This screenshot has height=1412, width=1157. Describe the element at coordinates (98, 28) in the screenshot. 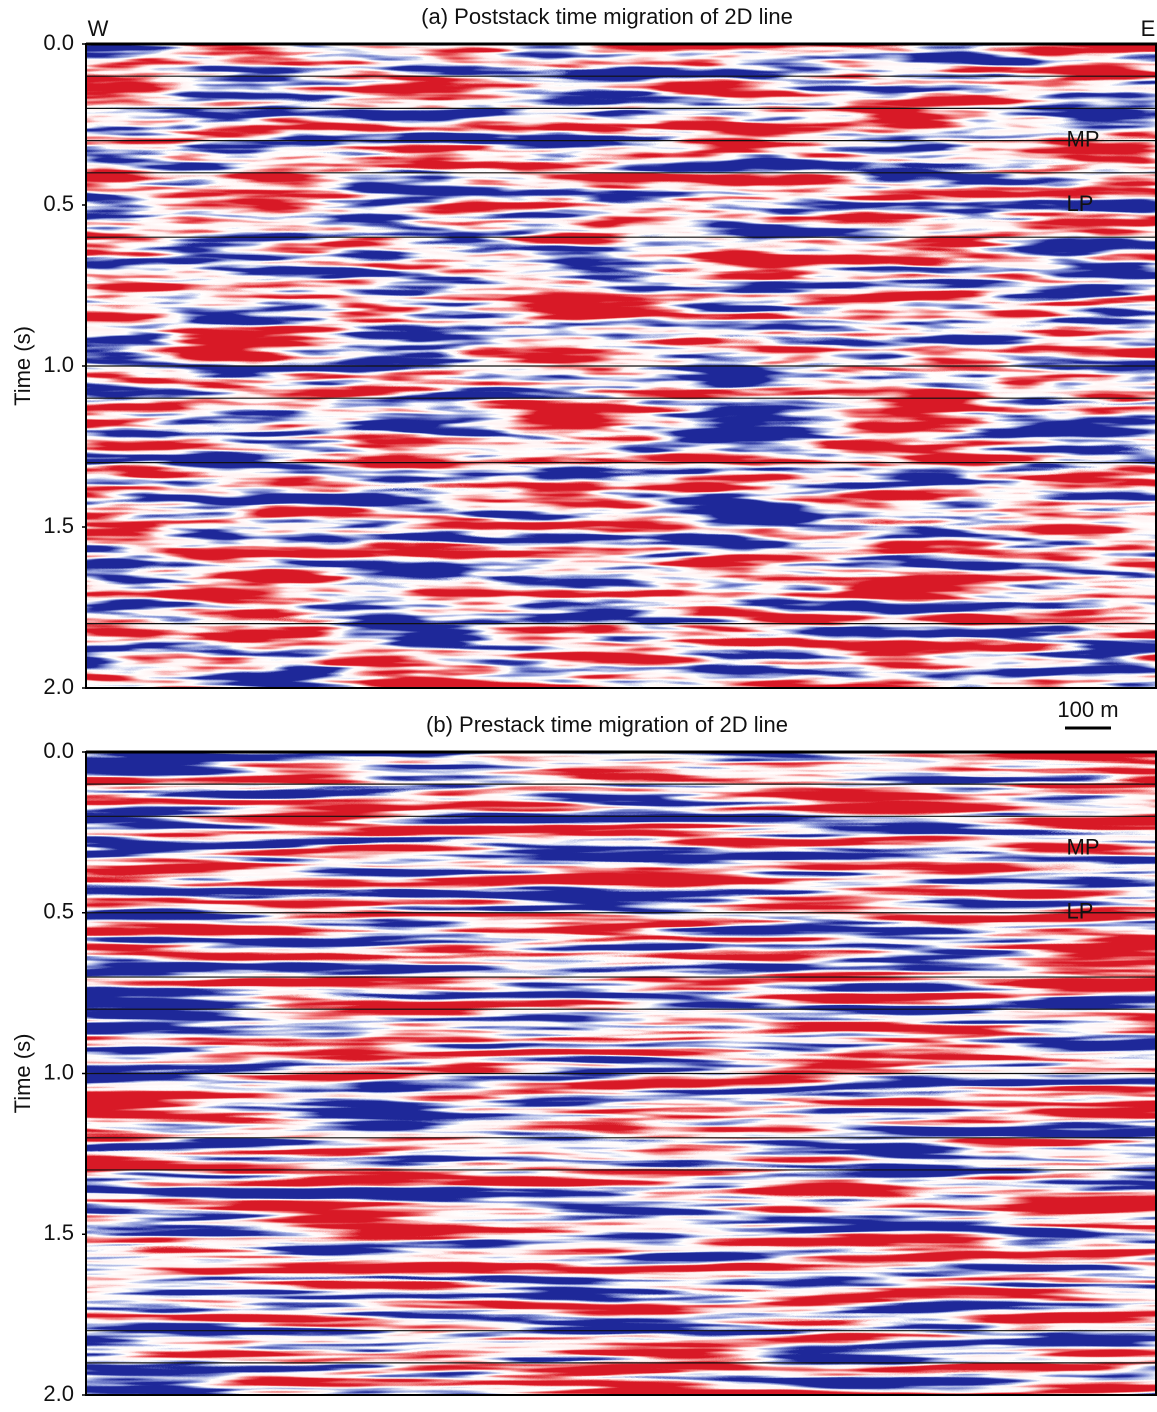

I see `west-label: W` at that location.